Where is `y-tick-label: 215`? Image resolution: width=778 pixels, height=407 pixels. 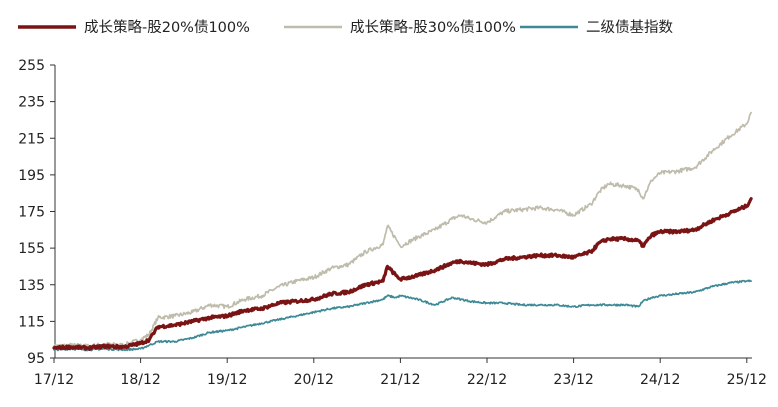 y-tick-label: 215 is located at coordinates (31, 139).